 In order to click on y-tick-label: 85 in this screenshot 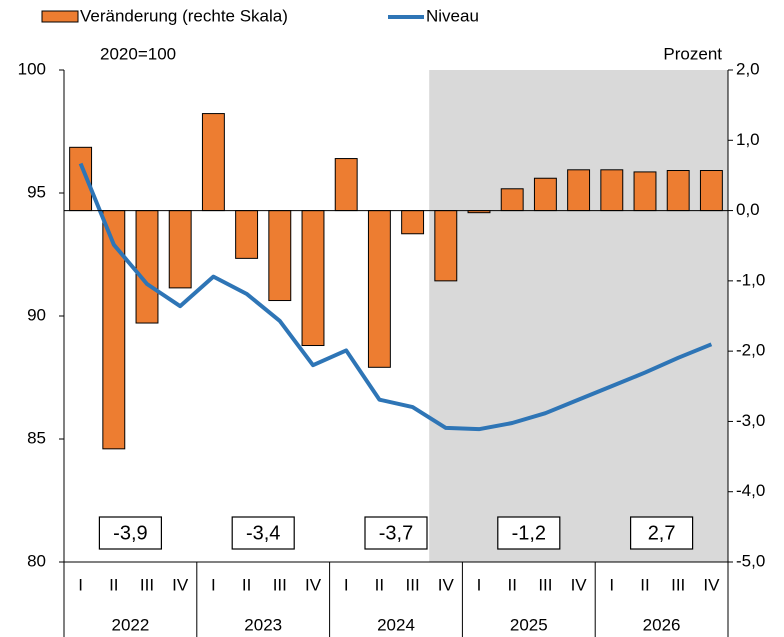, I will do `click(36, 437)`.